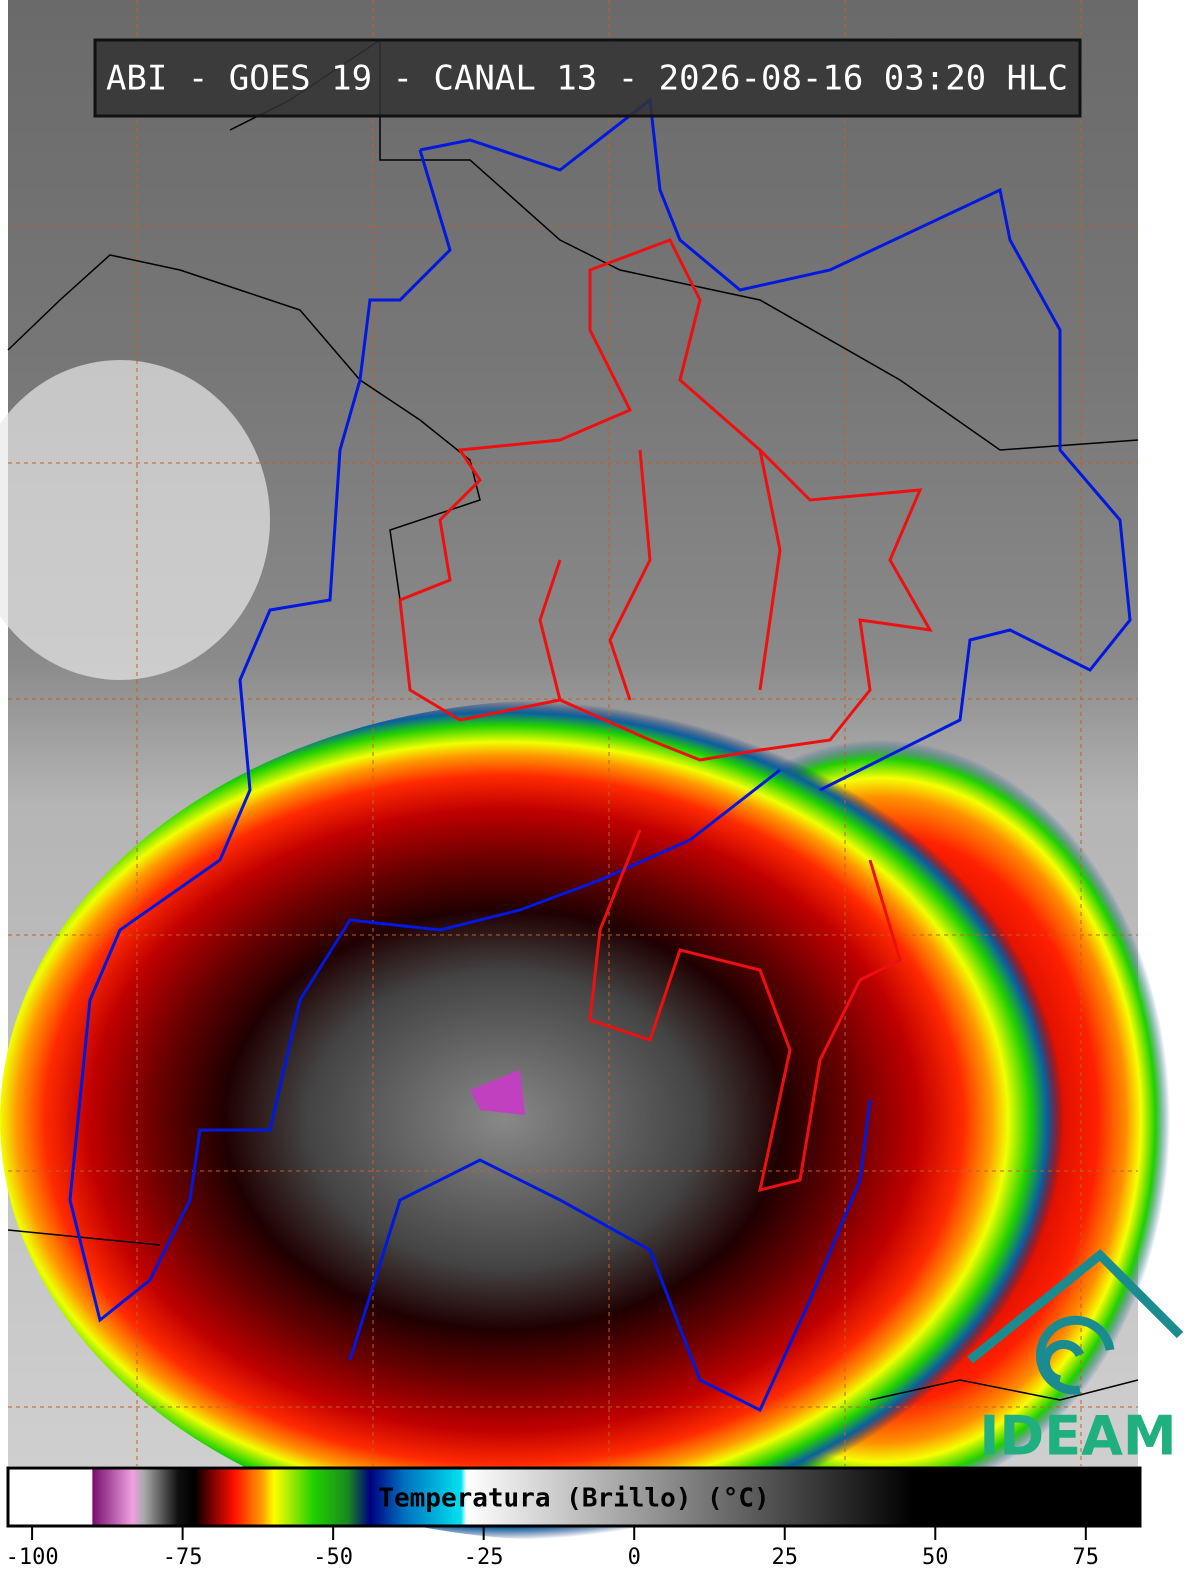 This screenshot has width=1190, height=1577. I want to click on colorbar-tick-label: -100, so click(32, 1557).